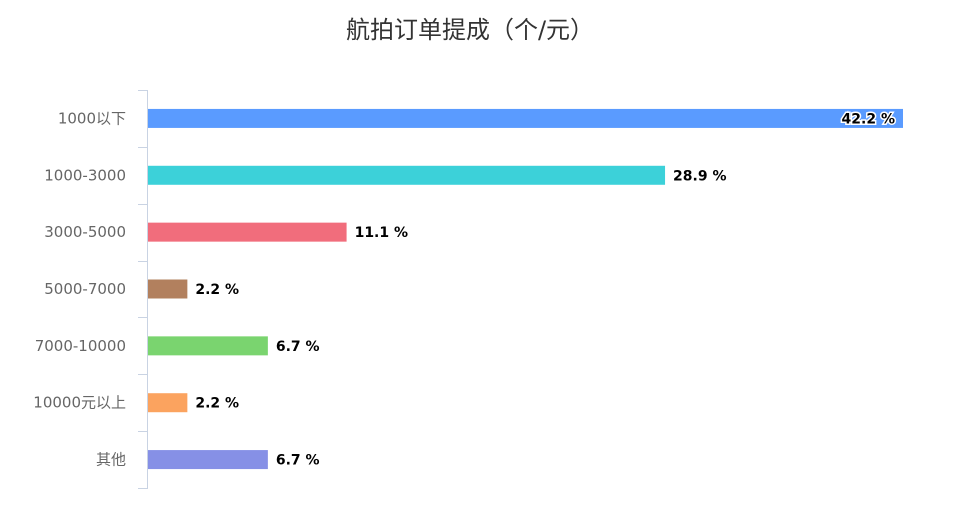 The height and width of the screenshot is (513, 960). I want to click on data-label: 11.1 %, so click(381, 233).